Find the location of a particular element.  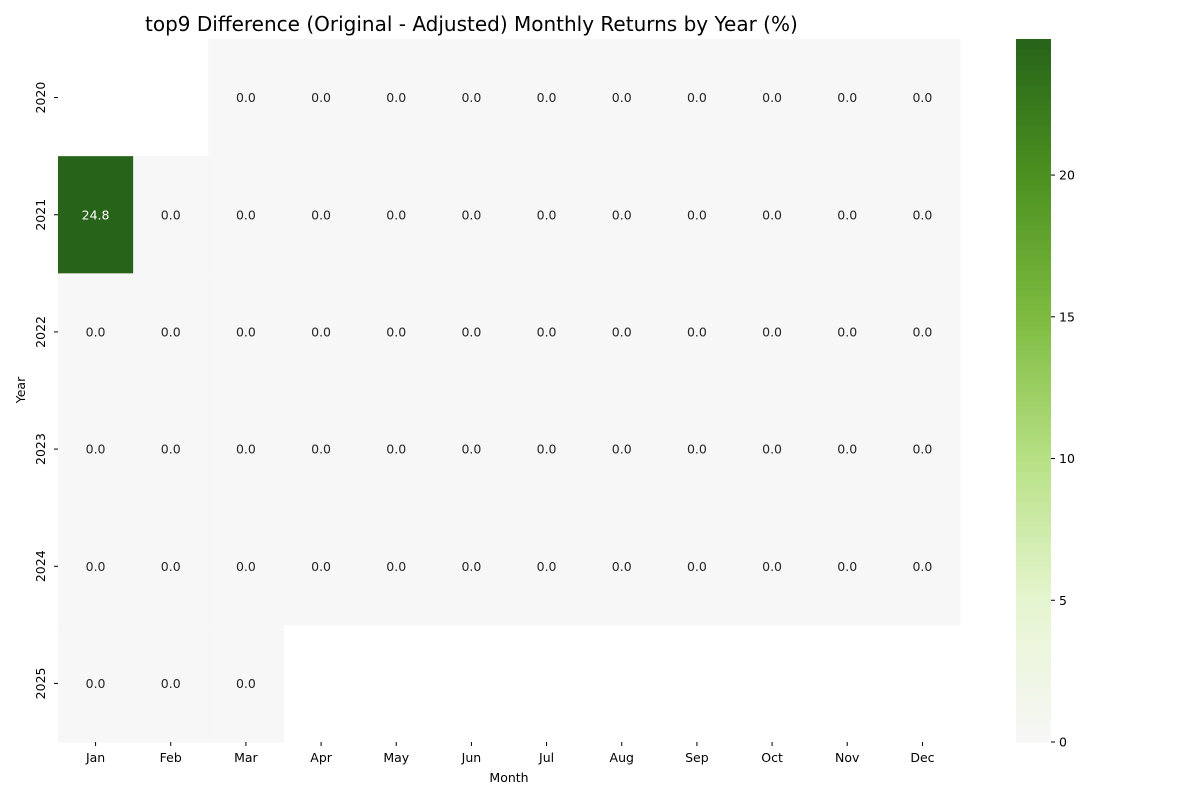

x-tick-label: Dec is located at coordinates (922, 757).